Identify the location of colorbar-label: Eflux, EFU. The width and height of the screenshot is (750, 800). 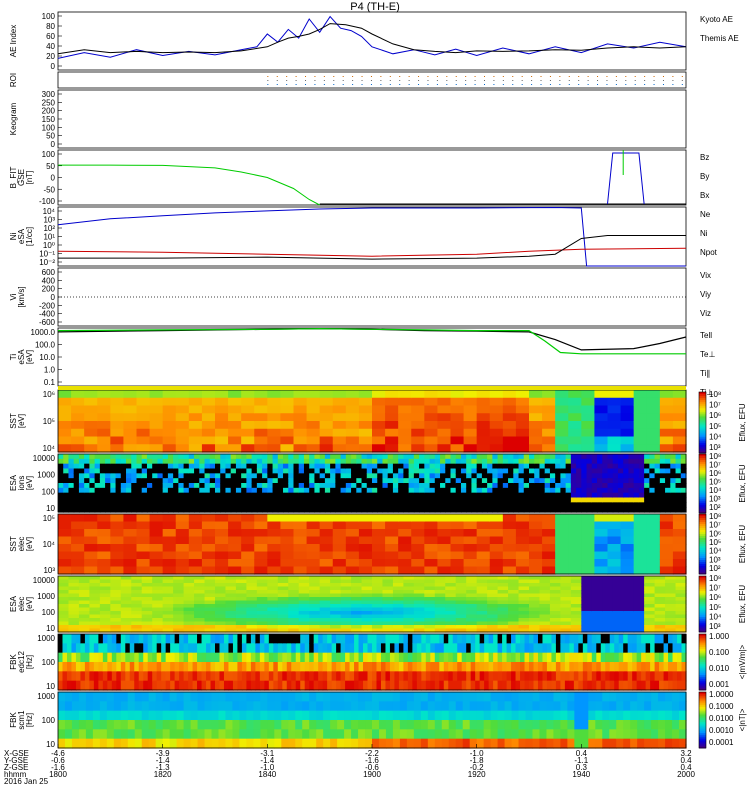
(742, 422).